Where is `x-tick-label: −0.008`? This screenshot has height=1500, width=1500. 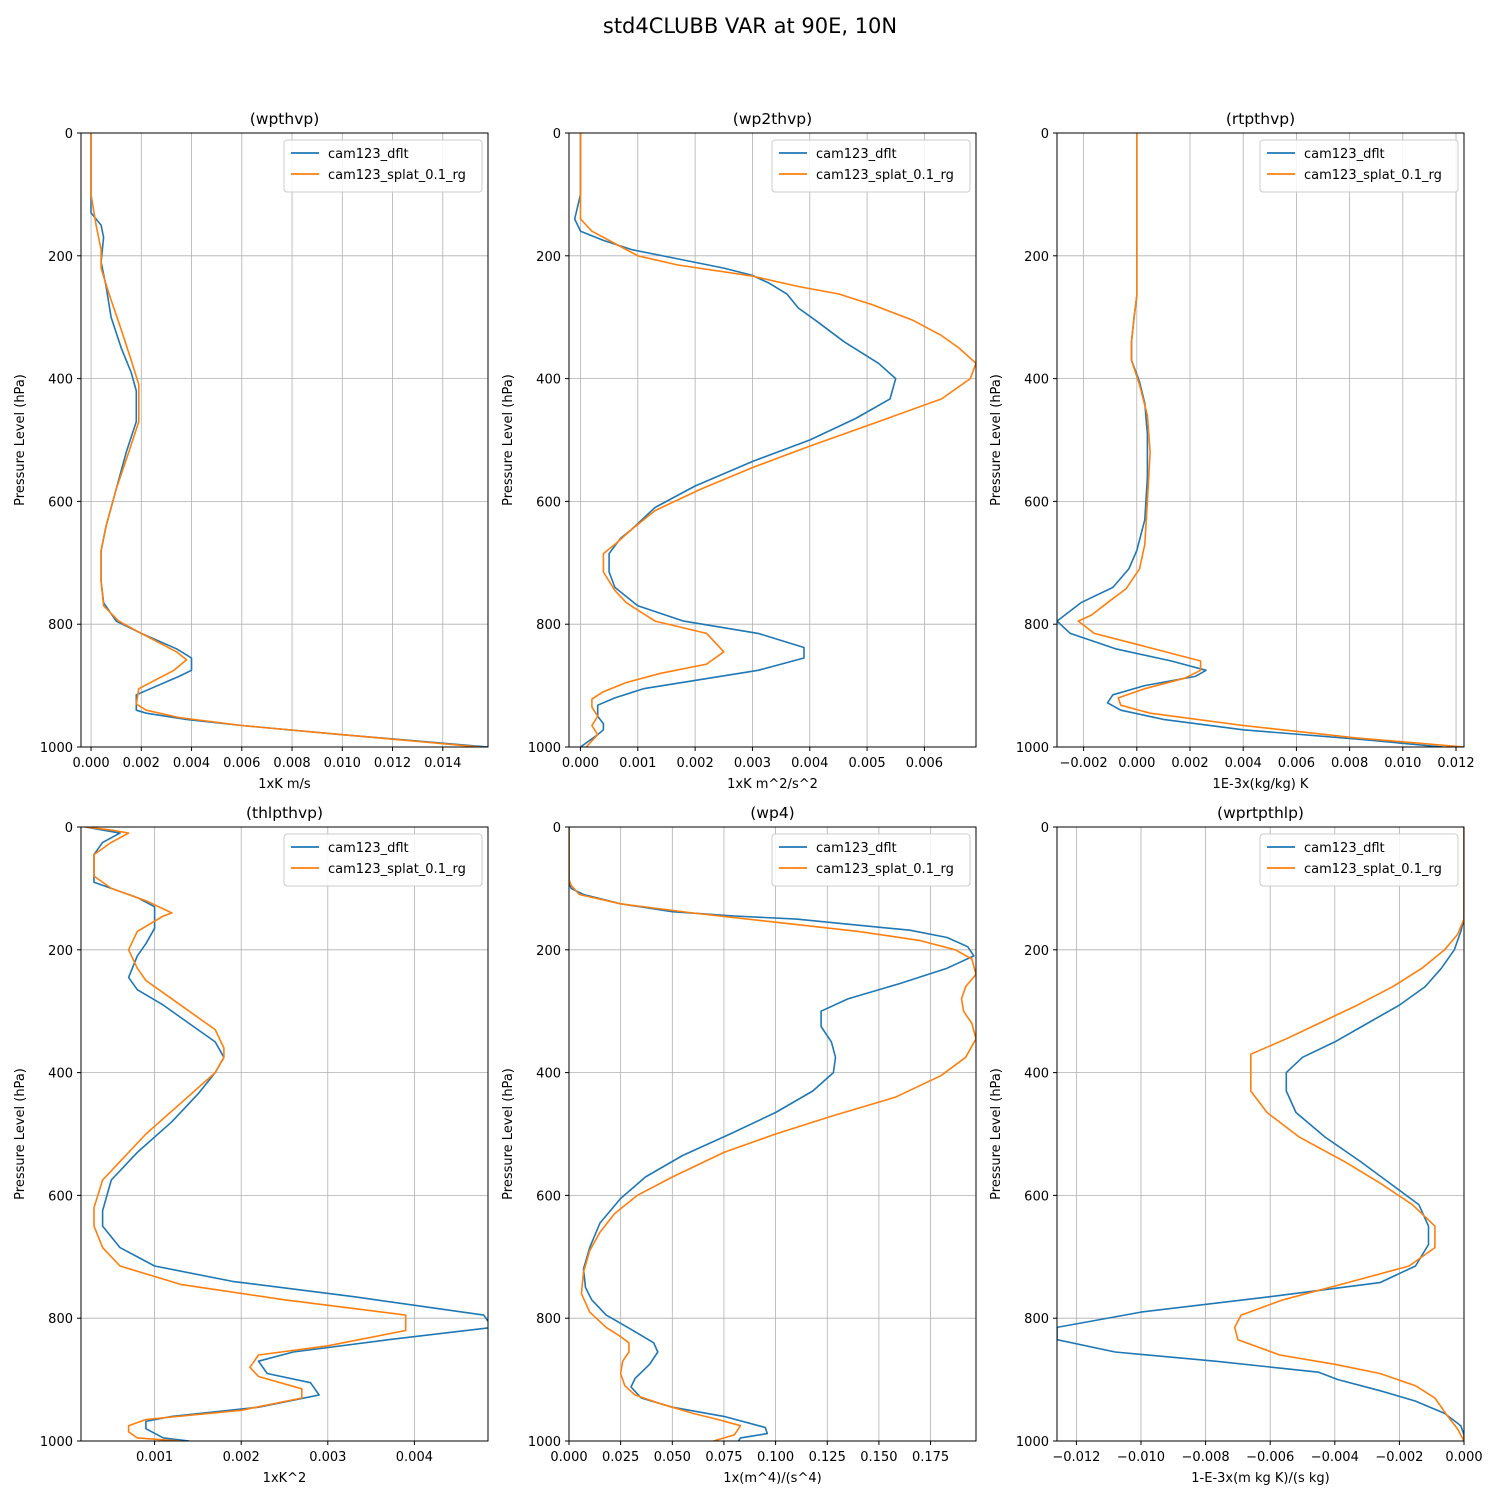
x-tick-label: −0.008 is located at coordinates (1206, 1457).